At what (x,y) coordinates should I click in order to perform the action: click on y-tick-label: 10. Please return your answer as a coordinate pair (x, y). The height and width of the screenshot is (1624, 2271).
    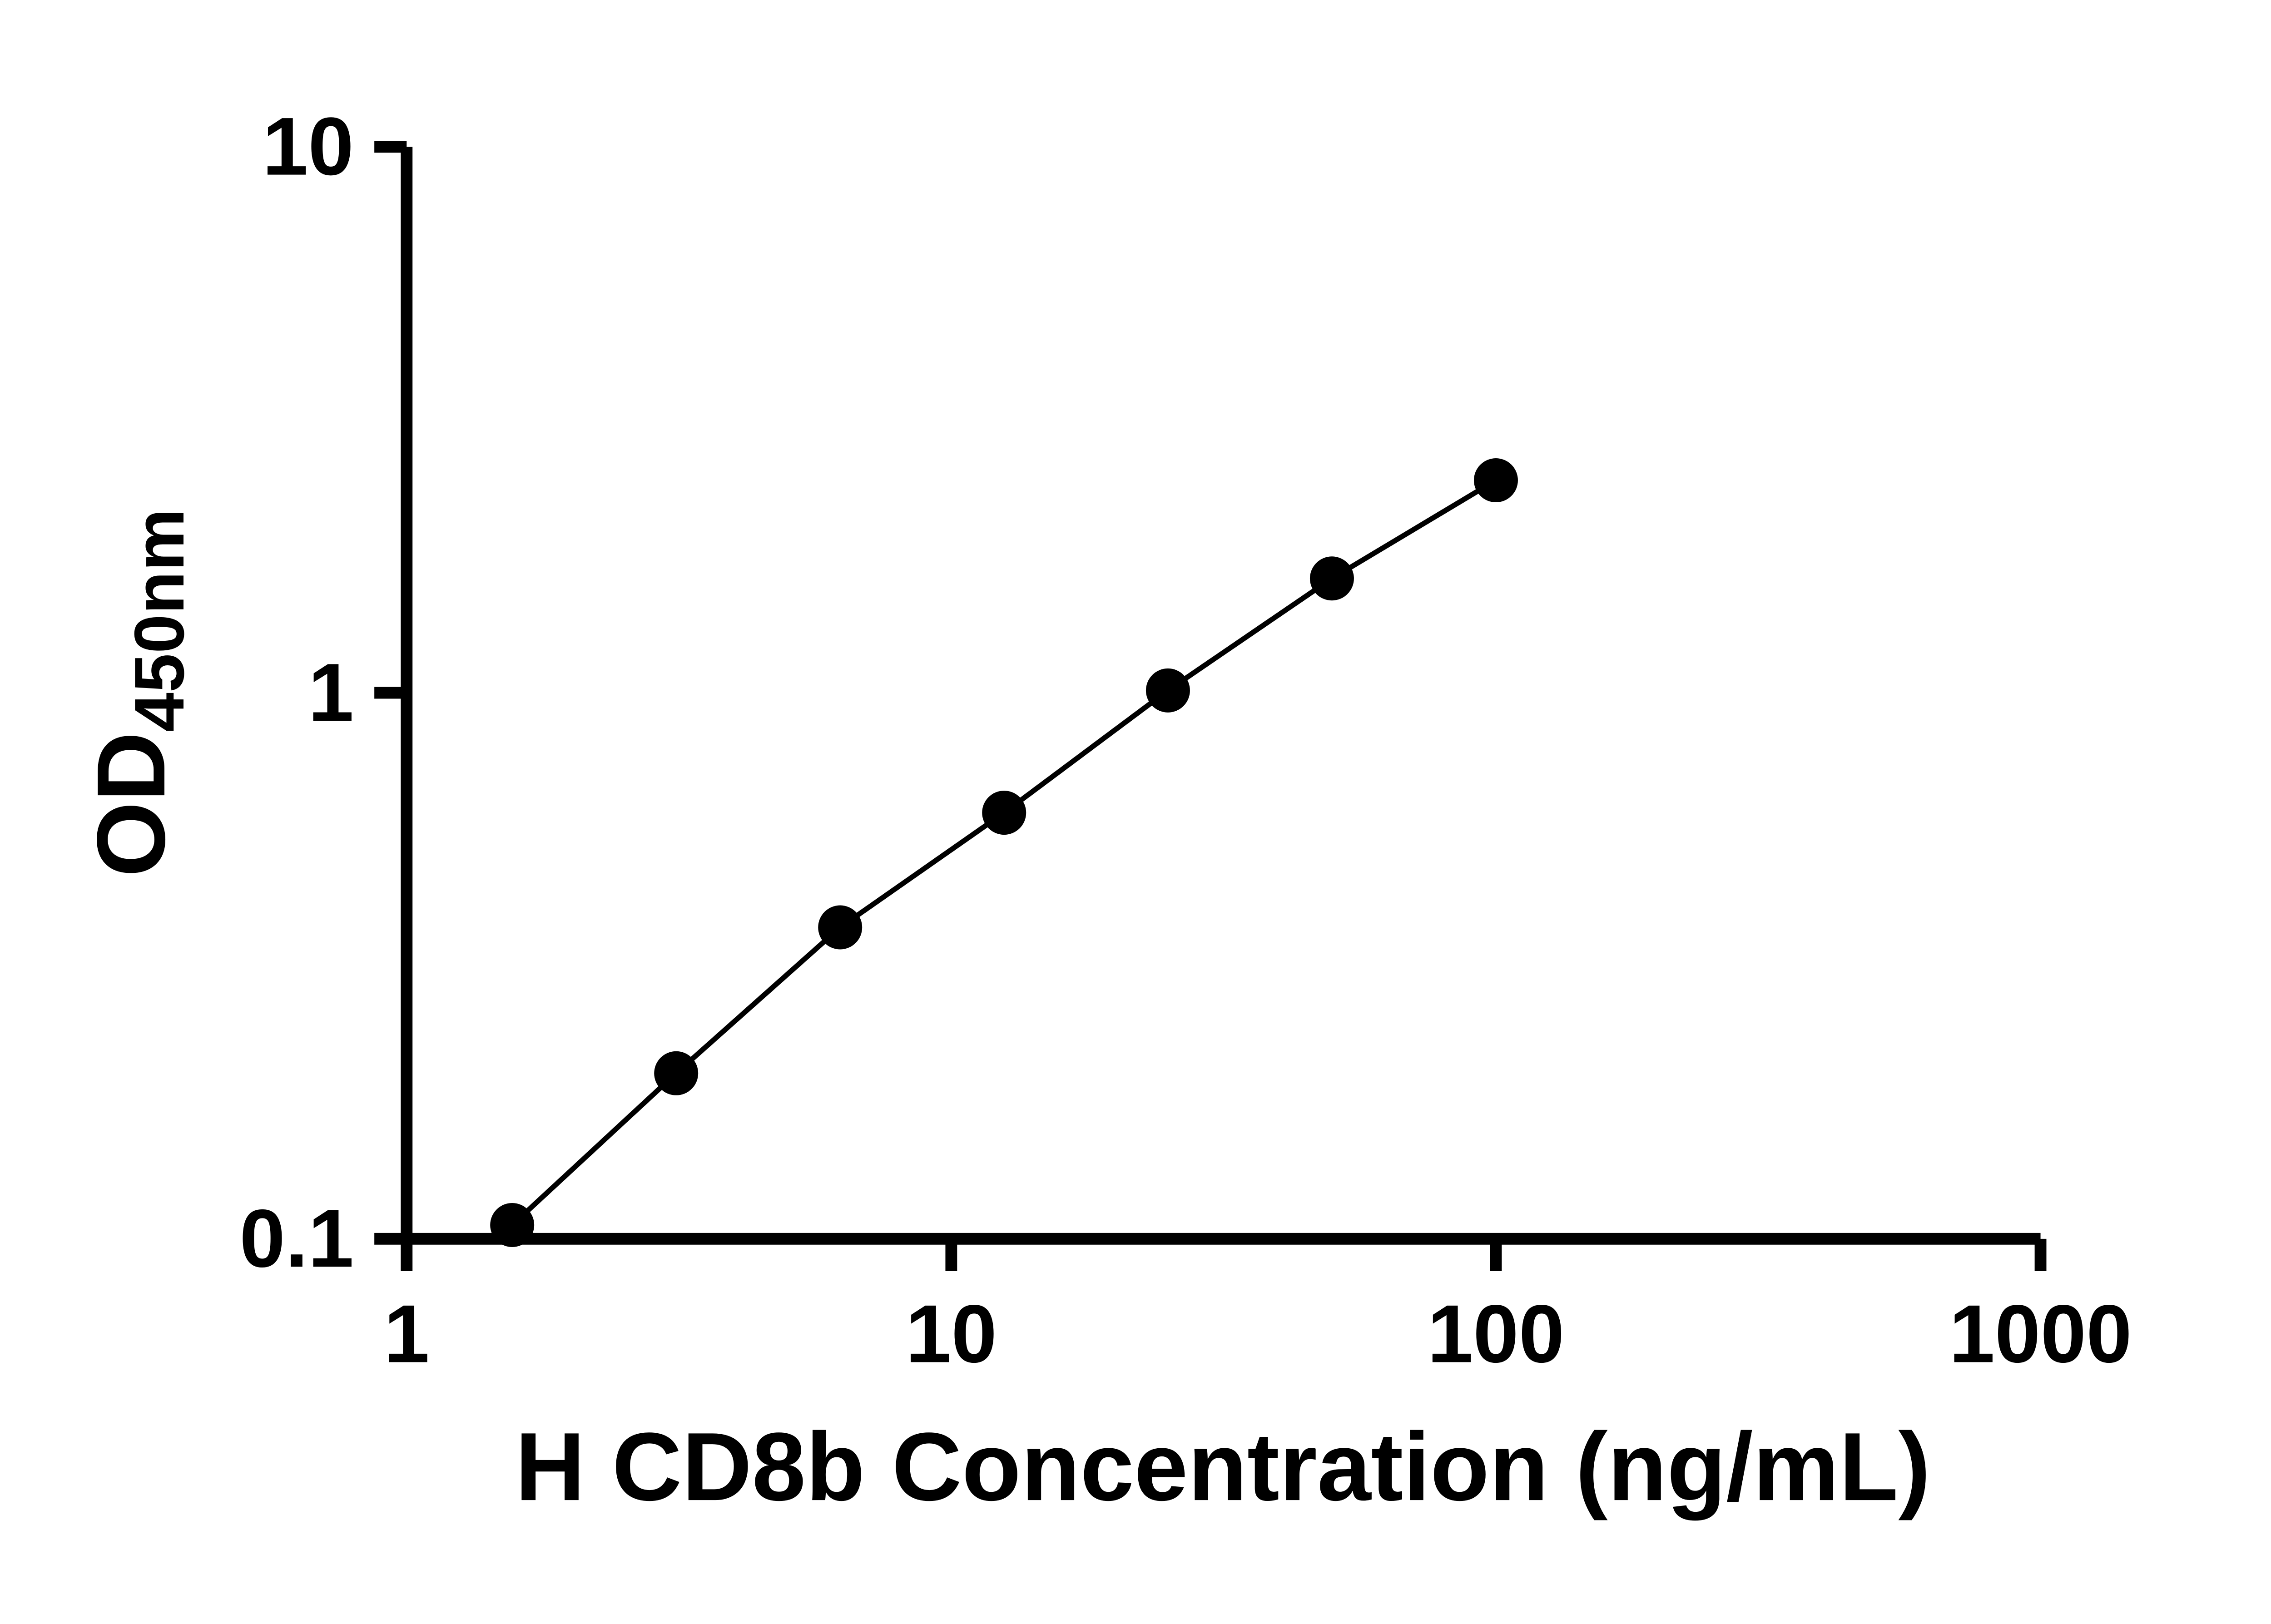
    Looking at the image, I should click on (308, 147).